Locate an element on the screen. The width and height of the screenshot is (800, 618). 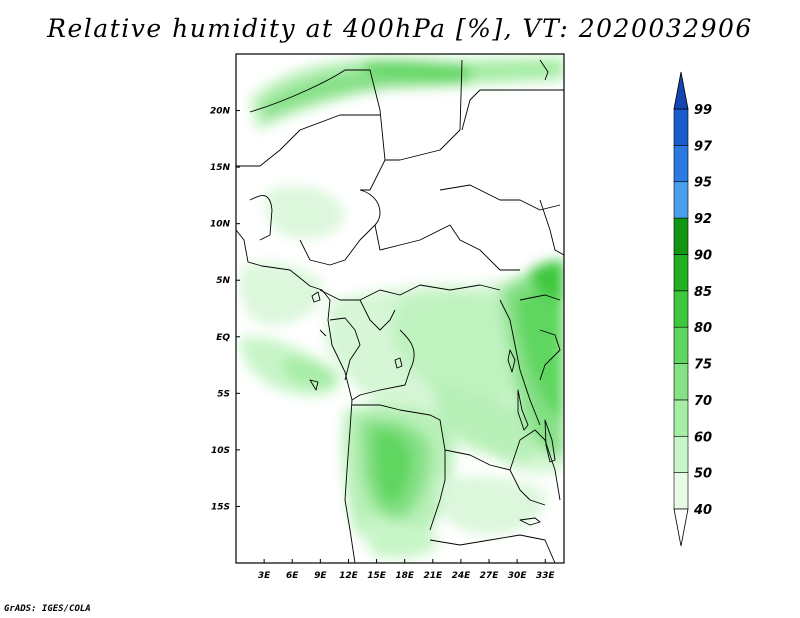
x-tick-label: 15E is located at coordinates (377, 576).